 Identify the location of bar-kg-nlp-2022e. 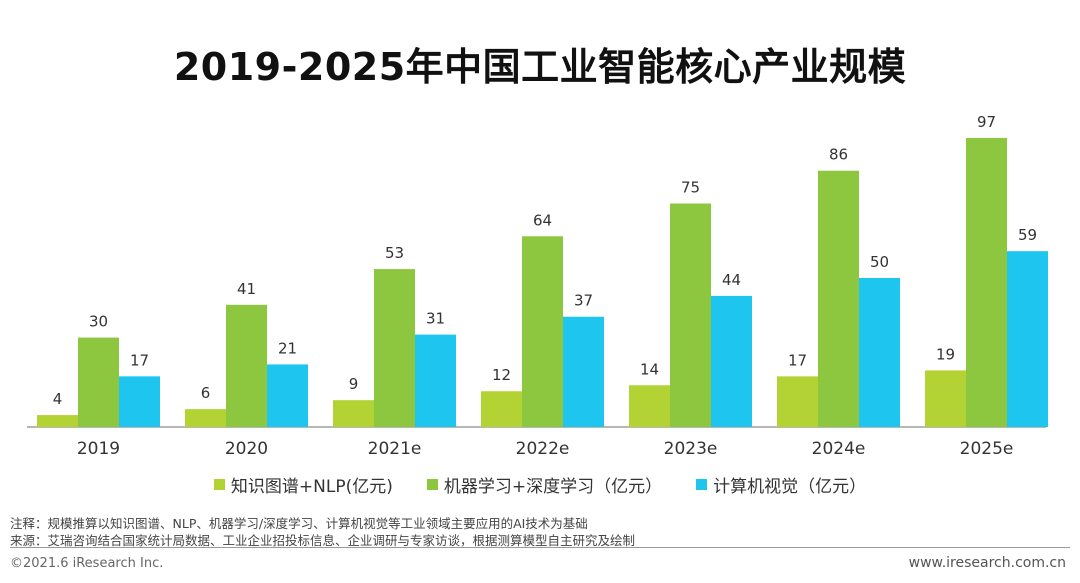
(501, 409).